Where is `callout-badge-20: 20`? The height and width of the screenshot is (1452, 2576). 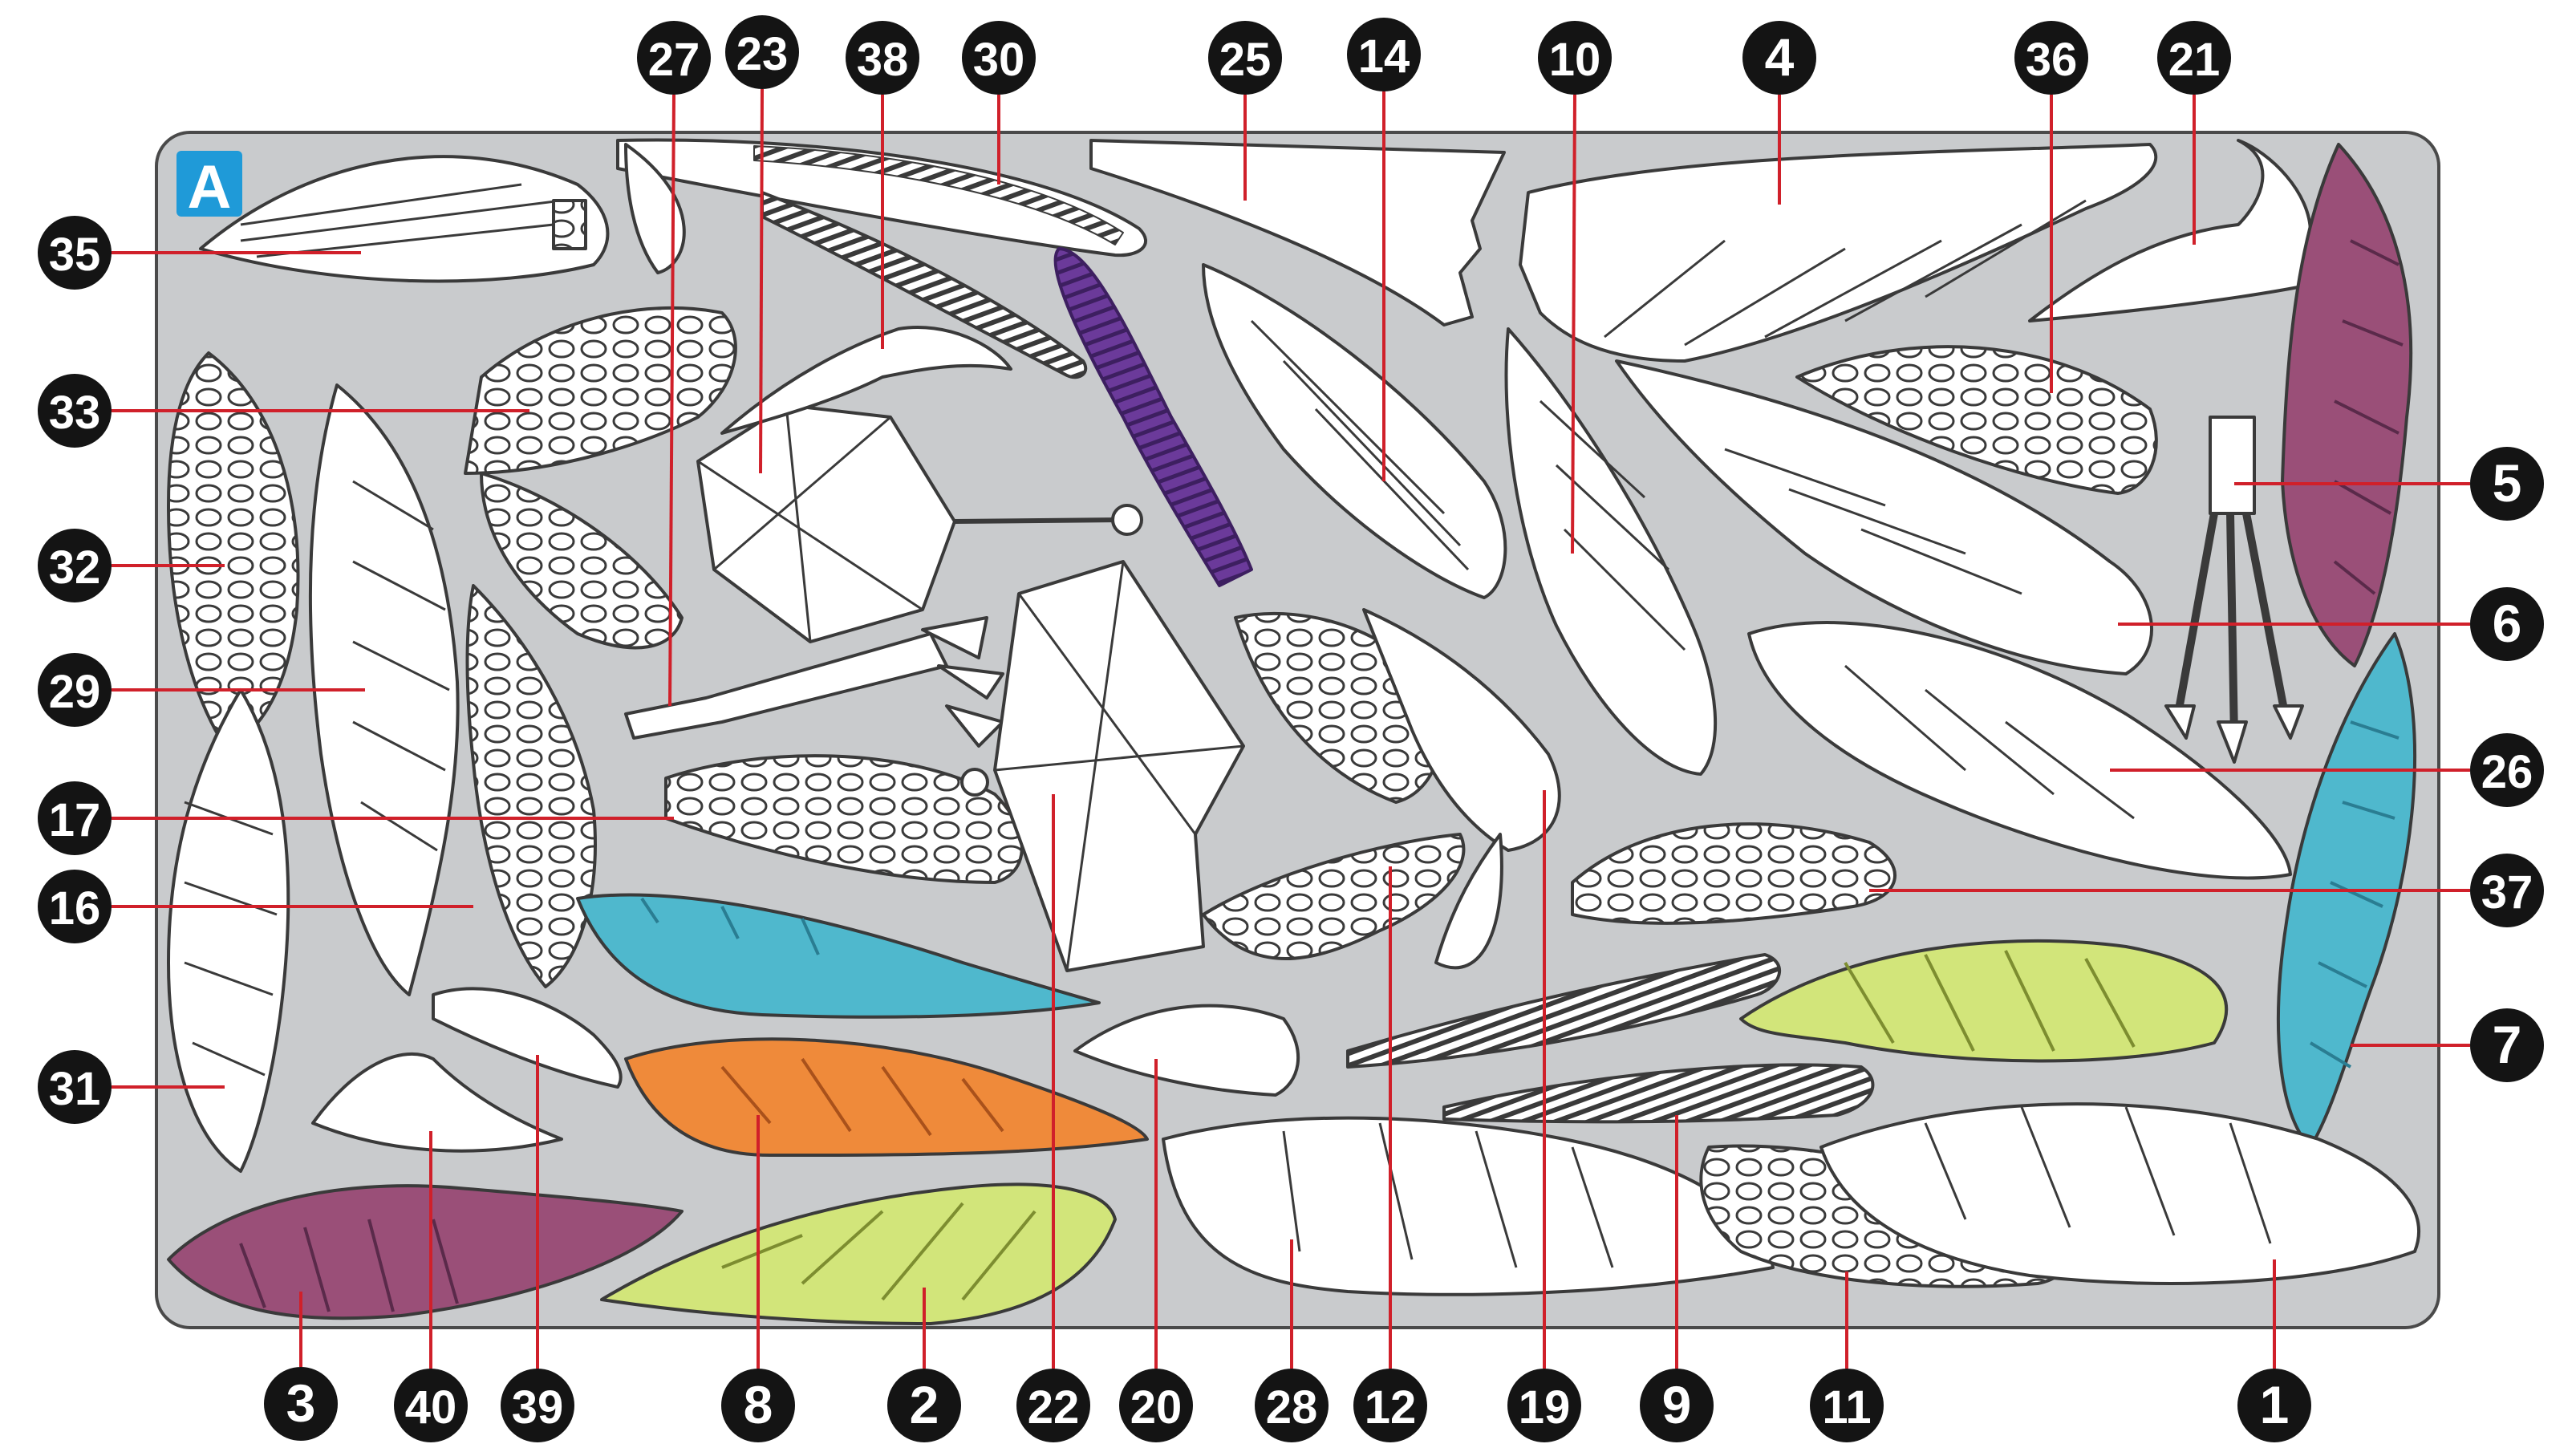 callout-badge-20: 20 is located at coordinates (1156, 1406).